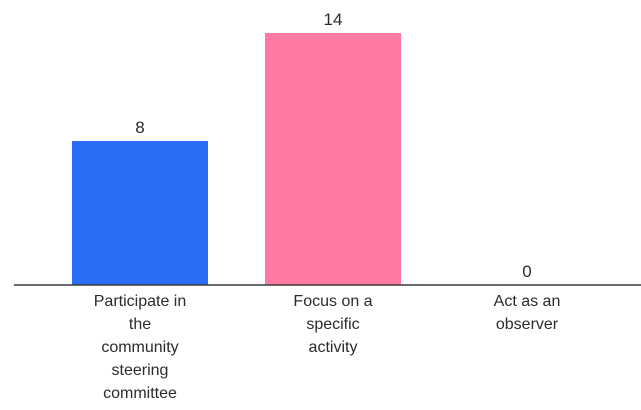 This screenshot has height=410, width=641. What do you see at coordinates (140, 324) in the screenshot?
I see `category-label-line: the` at bounding box center [140, 324].